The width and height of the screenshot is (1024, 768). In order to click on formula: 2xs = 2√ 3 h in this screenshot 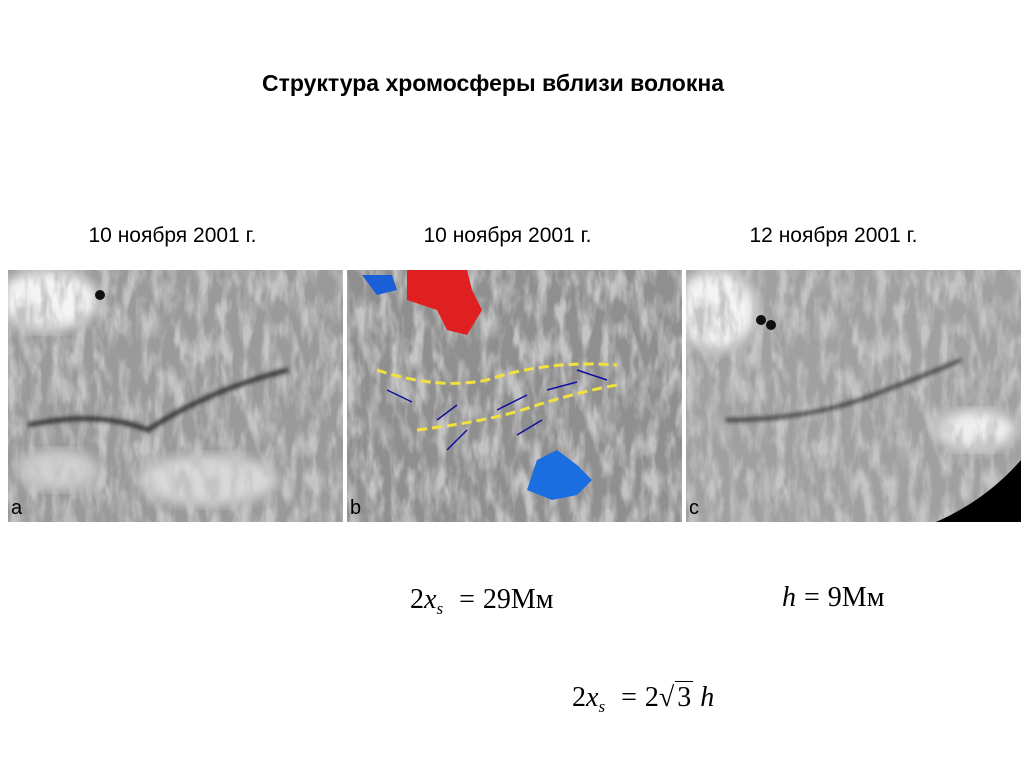, I will do `click(643, 699)`.